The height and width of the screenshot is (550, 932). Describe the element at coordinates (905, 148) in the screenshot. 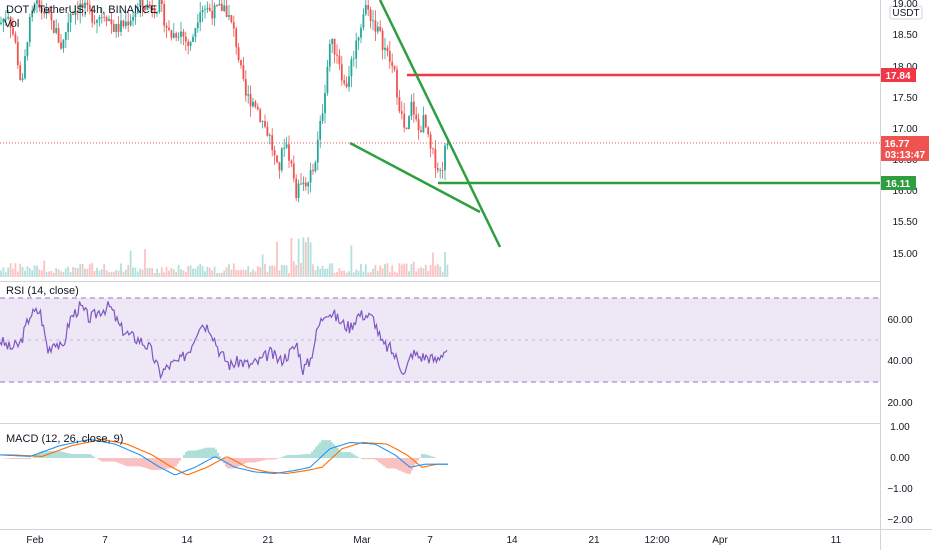

I see `last-price-badge` at that location.